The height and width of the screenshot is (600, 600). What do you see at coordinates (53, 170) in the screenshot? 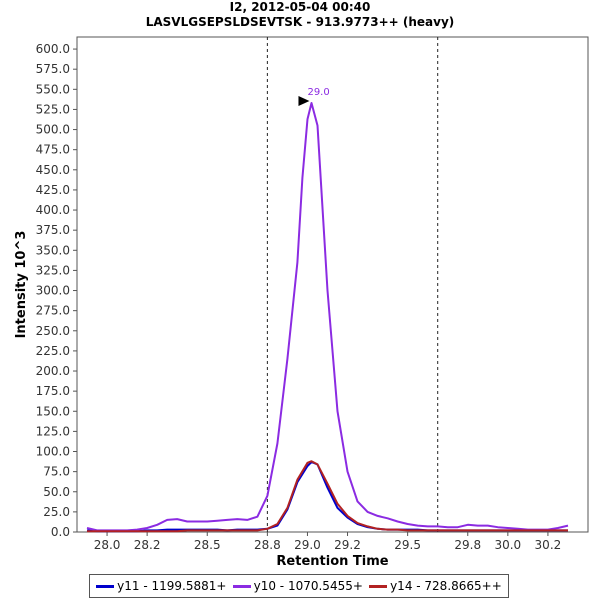
I see `y-tick-label: 450.0` at bounding box center [53, 170].